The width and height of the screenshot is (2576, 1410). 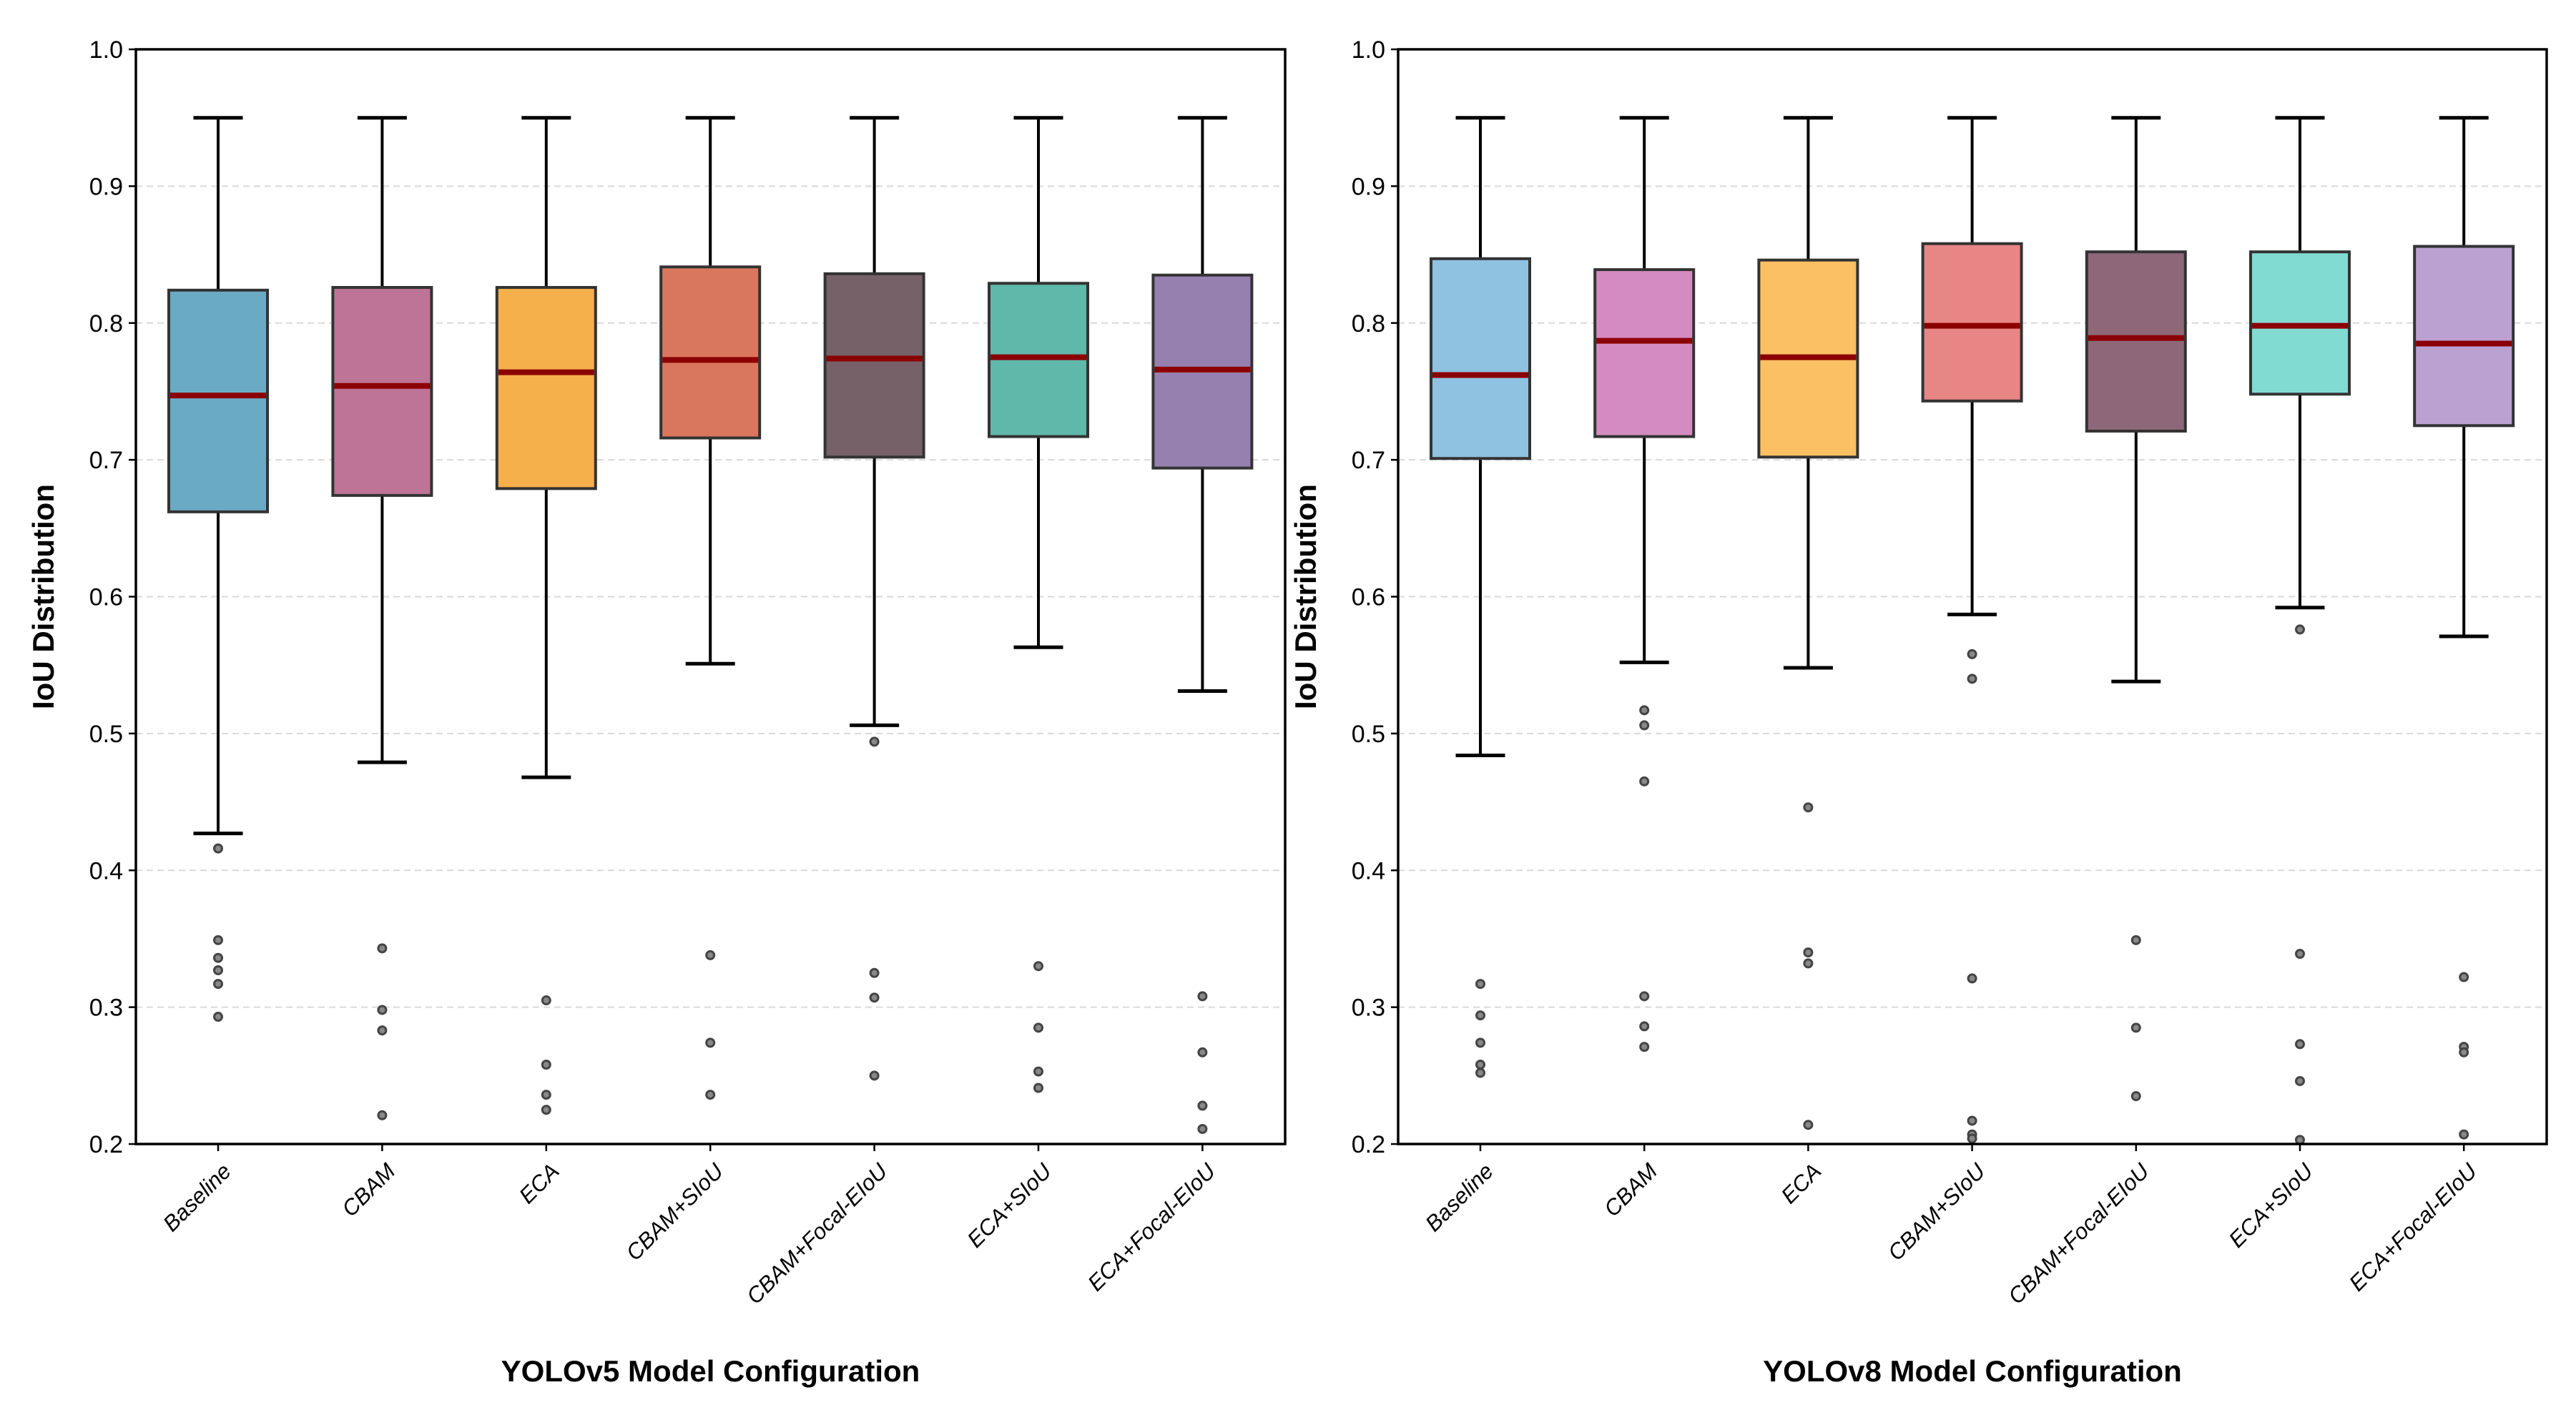 I want to click on y-tick-label: 0.8, so click(x=1368, y=323).